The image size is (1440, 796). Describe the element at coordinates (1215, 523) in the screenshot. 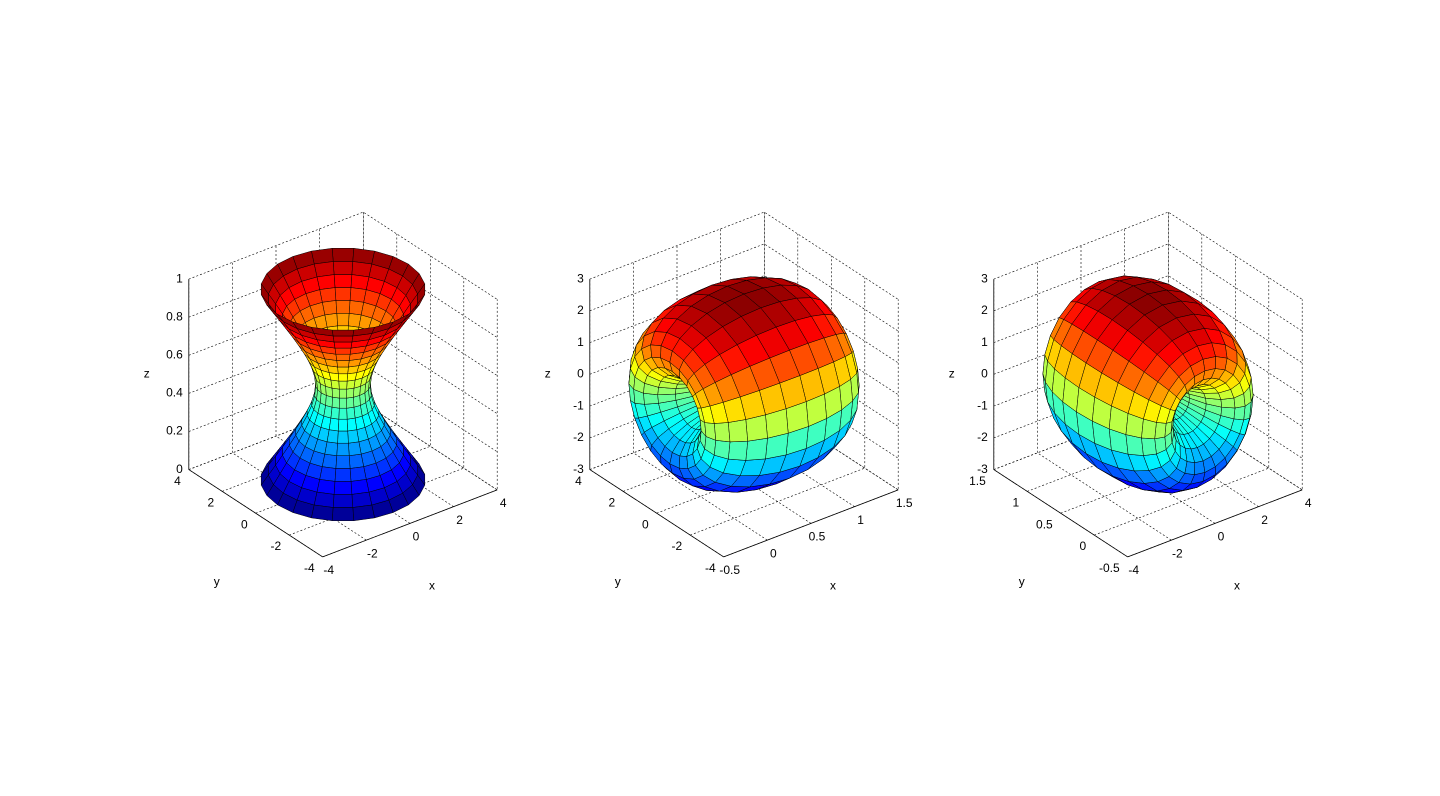

I see `axis-line` at that location.